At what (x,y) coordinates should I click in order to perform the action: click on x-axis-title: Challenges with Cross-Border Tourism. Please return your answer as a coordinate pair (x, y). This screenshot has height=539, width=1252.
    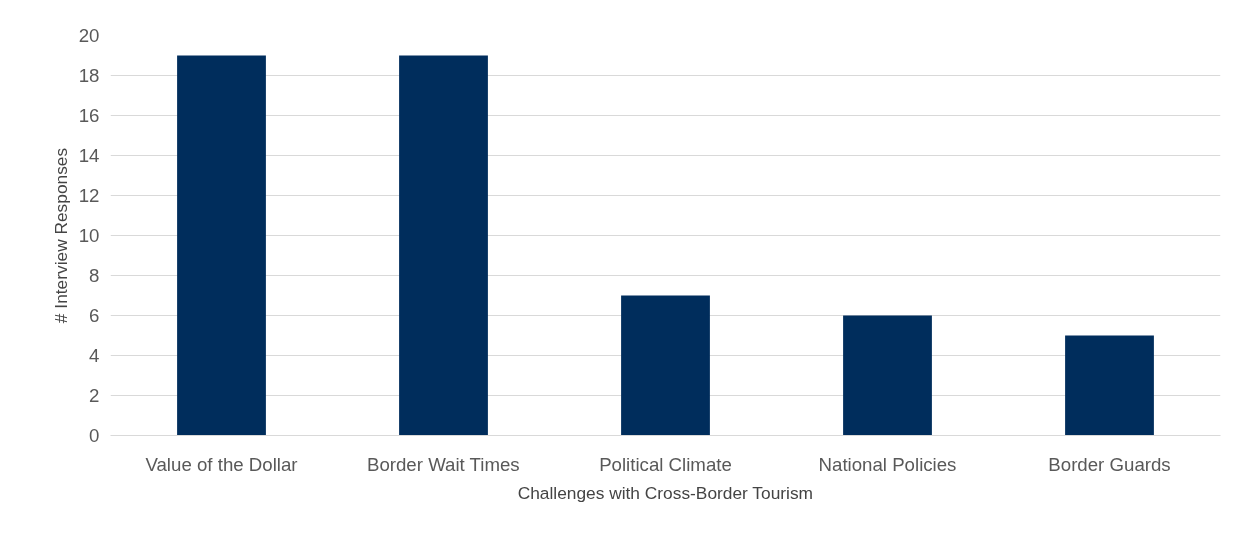
    Looking at the image, I should click on (665, 492).